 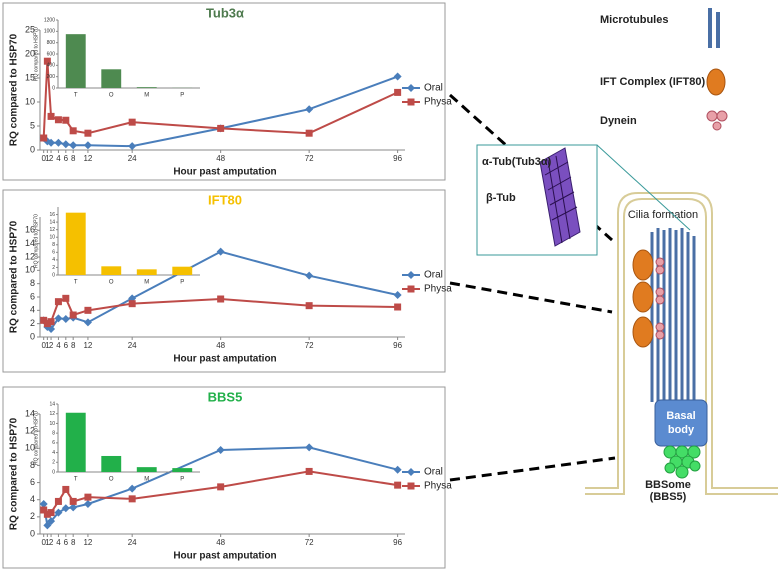 I want to click on x-tick-label: 24, so click(x=132, y=542).